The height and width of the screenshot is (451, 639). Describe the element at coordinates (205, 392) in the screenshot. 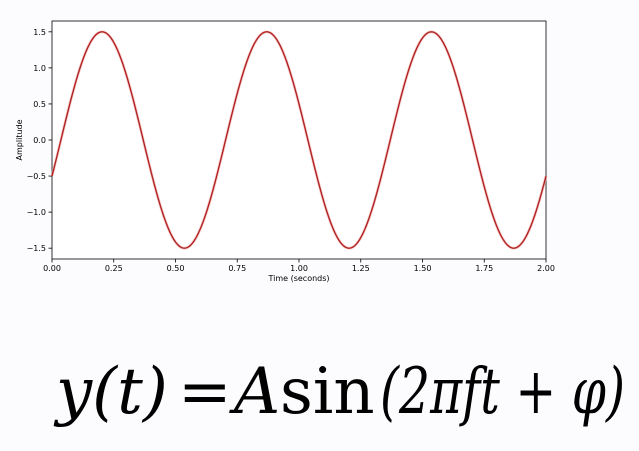

I see `formula-equals: =` at that location.